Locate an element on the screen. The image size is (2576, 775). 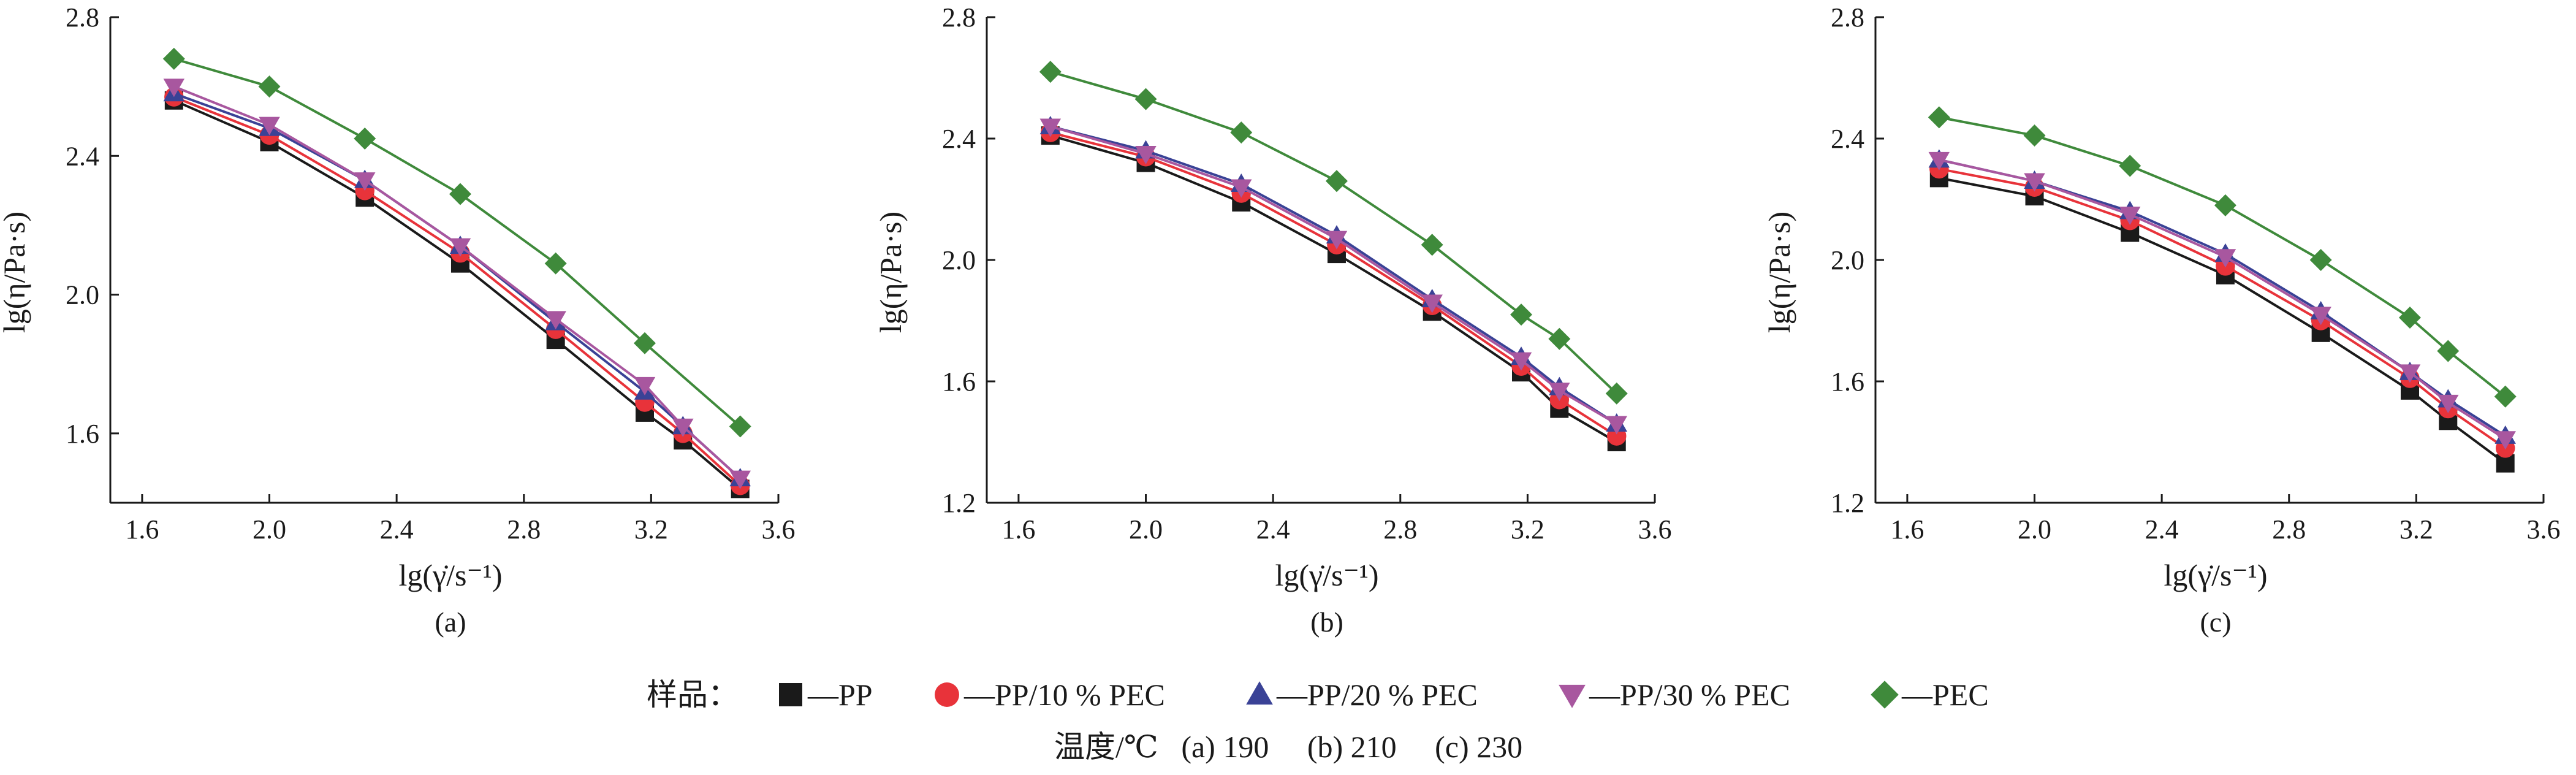
legend-label: —PP/20 % PEC is located at coordinates (1377, 695).